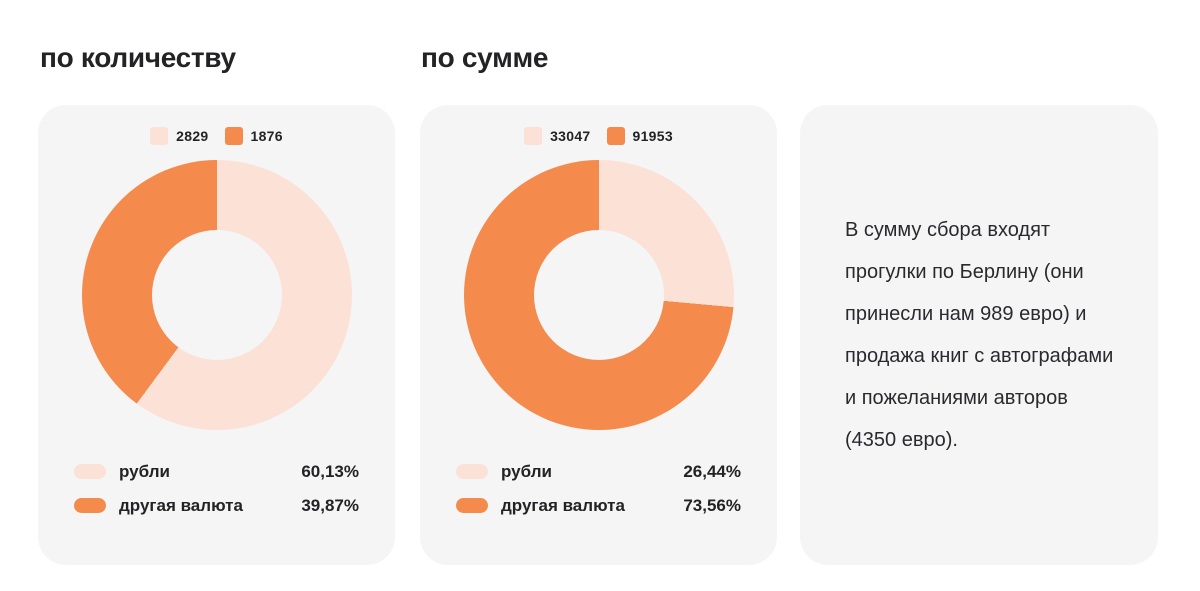 The image size is (1200, 591). I want to click on legend-value: 1876, so click(266, 136).